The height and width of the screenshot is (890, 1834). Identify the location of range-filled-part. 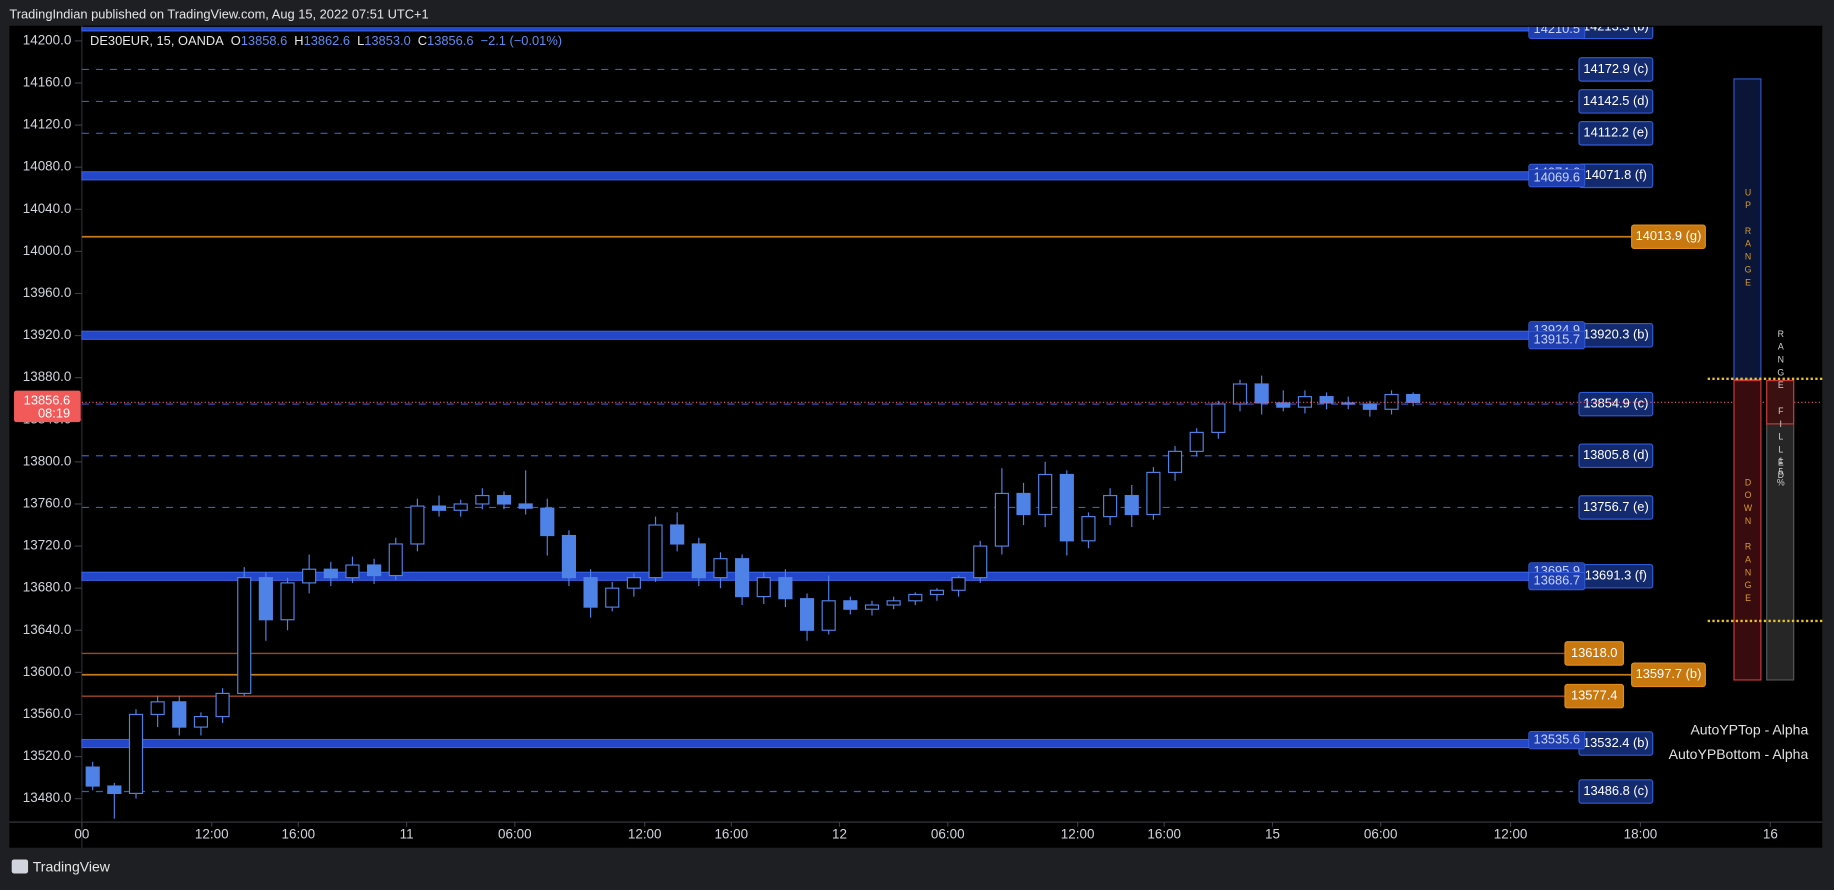
(1780, 402).